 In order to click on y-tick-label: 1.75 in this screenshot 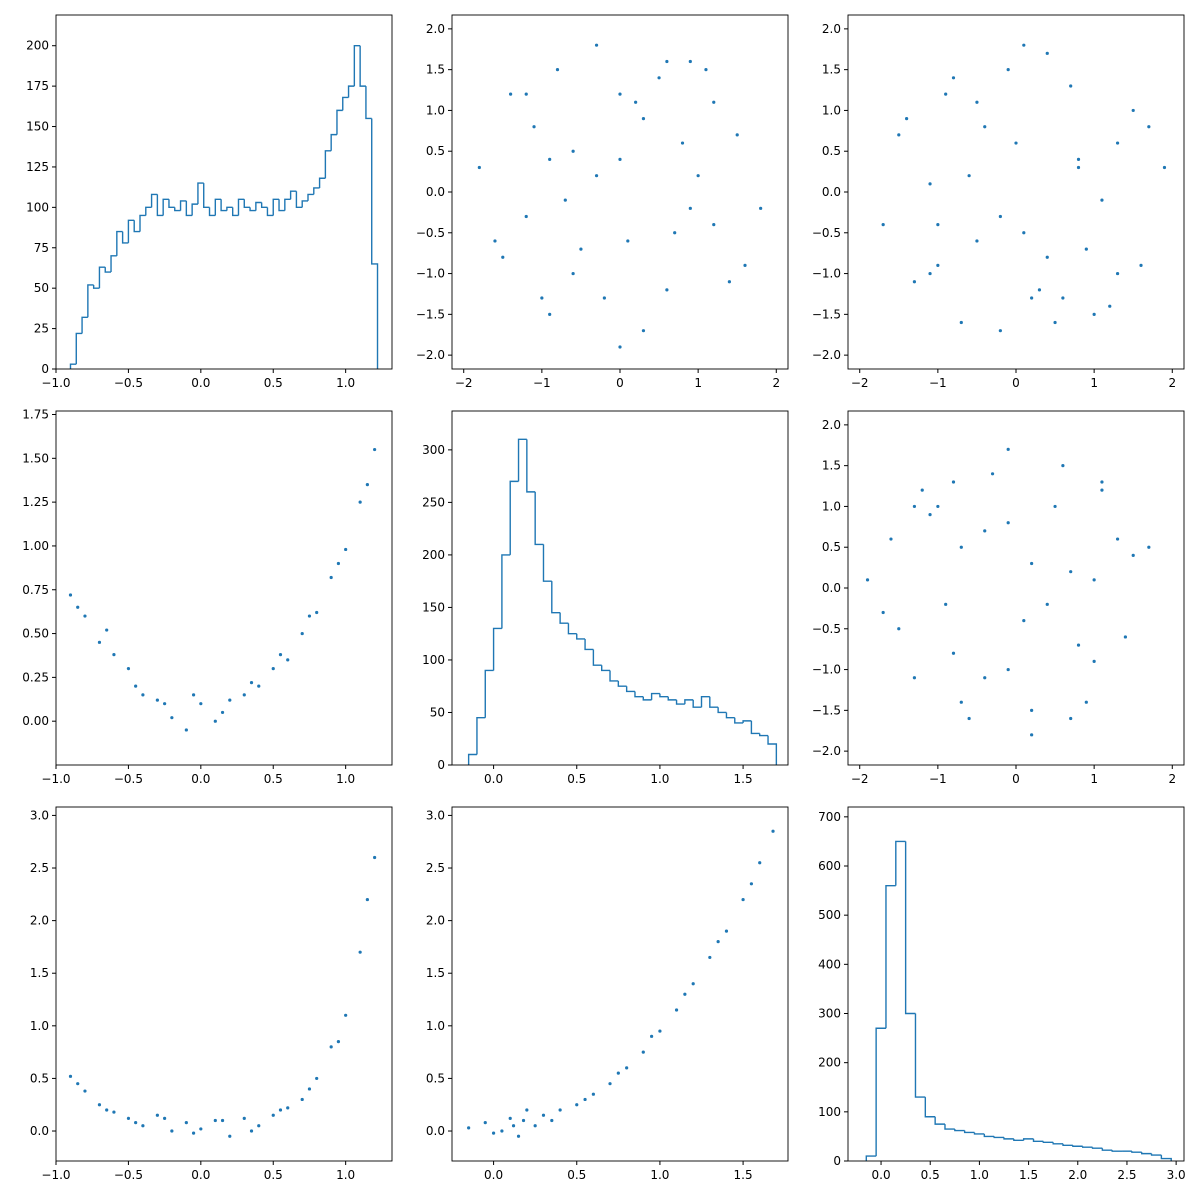, I will do `click(35, 415)`.